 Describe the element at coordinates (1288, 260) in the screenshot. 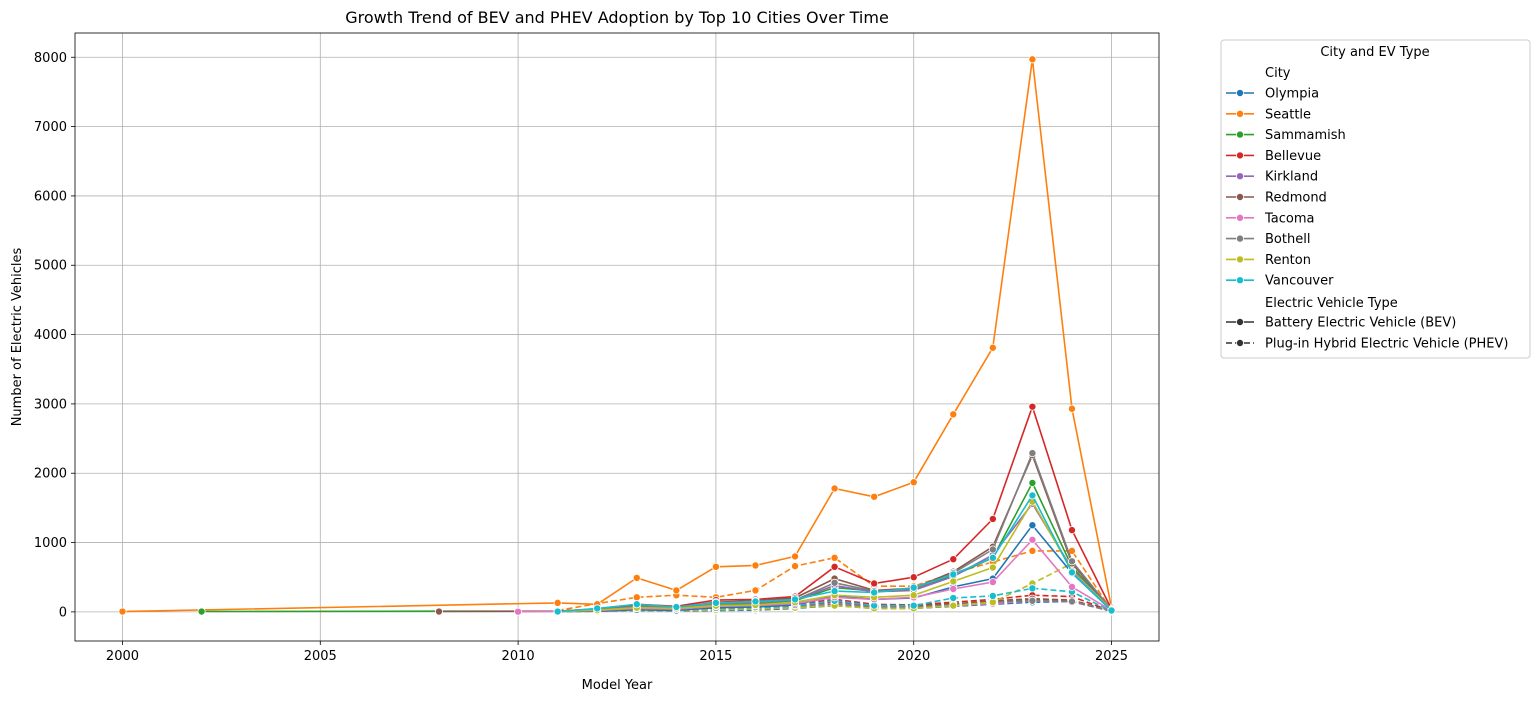

I see `legend-label-renton: Renton` at that location.